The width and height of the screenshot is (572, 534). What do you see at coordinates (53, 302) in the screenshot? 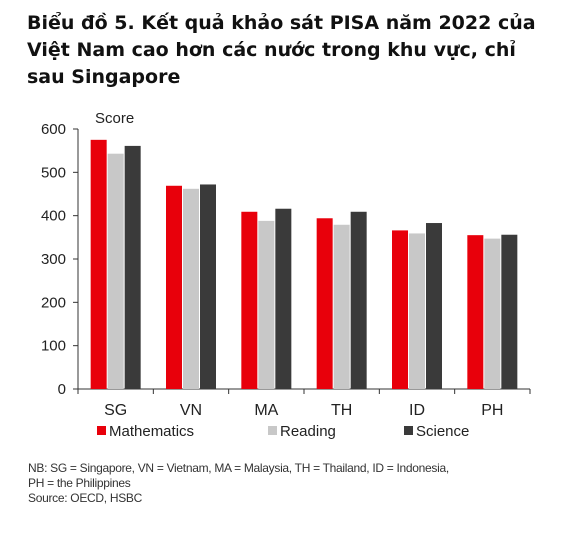
I see `y-tick-label: 200` at bounding box center [53, 302].